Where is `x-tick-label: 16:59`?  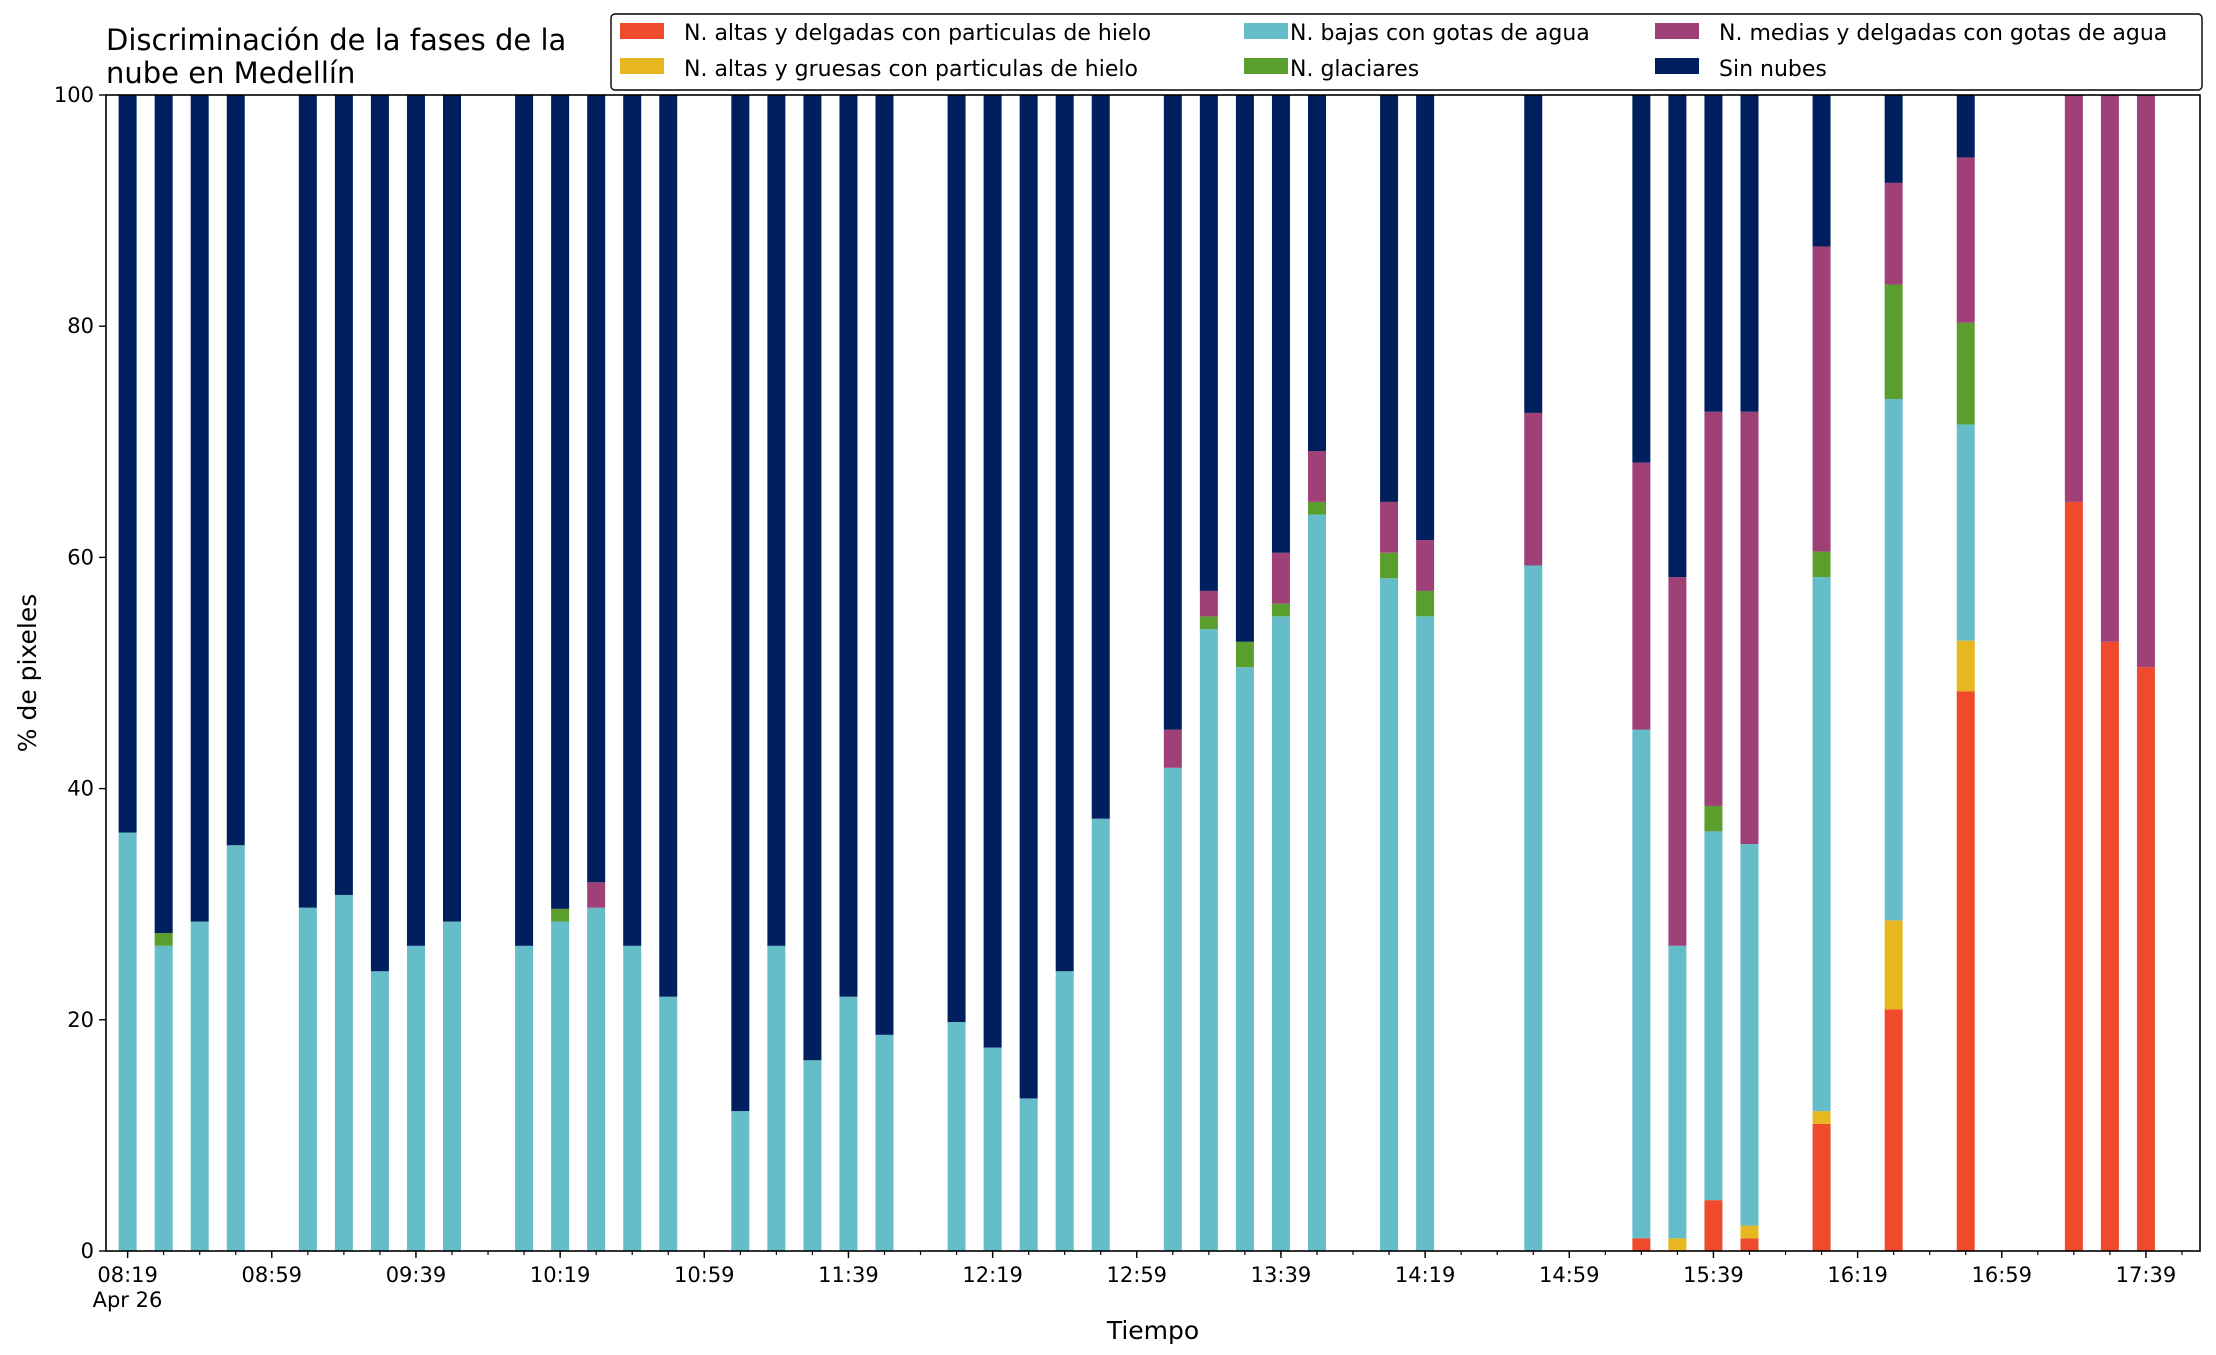
x-tick-label: 16:59 is located at coordinates (2002, 1275).